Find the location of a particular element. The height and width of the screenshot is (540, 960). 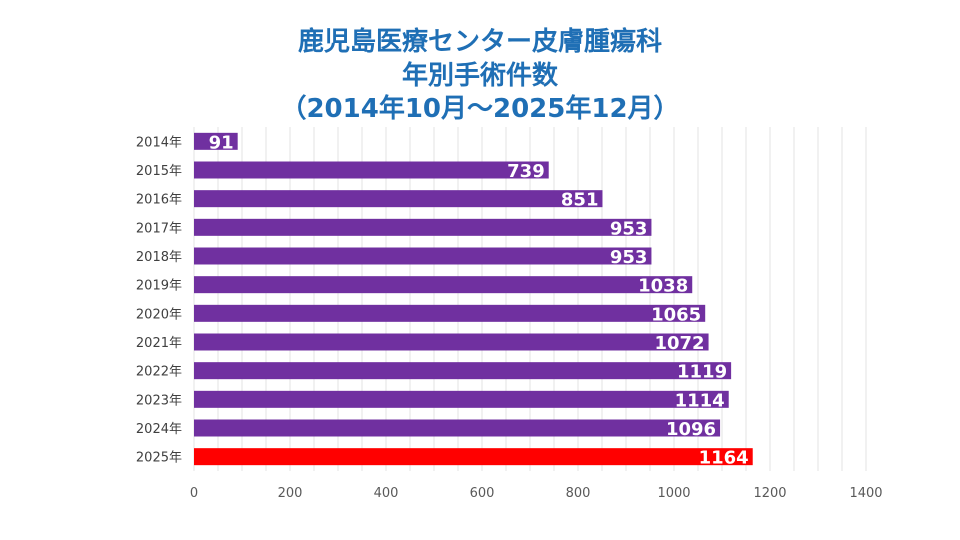

data-label: 1114 is located at coordinates (700, 400).